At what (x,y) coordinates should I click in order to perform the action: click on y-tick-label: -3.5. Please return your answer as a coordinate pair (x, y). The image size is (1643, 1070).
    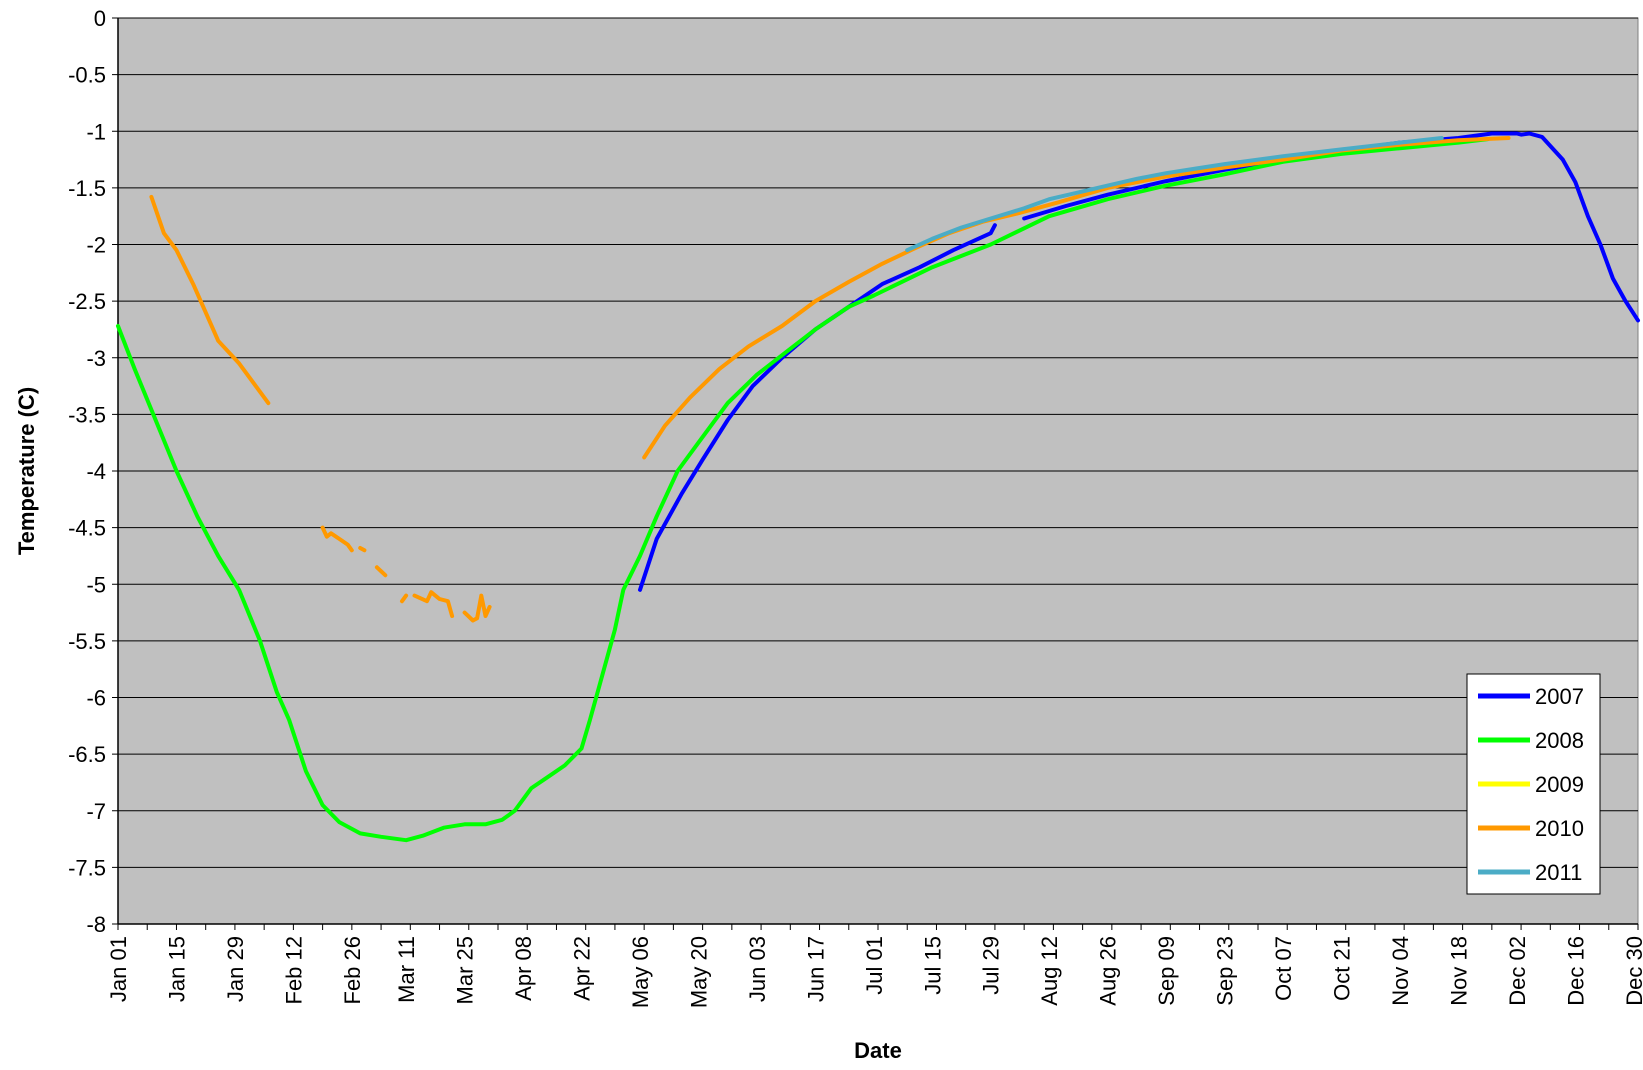
    Looking at the image, I should click on (87, 414).